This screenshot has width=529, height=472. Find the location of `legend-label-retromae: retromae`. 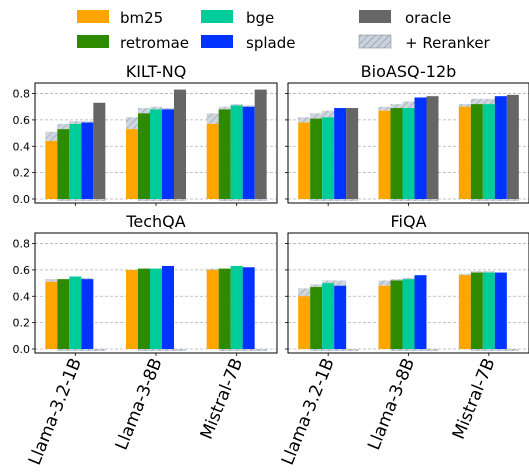

legend-label-retromae: retromae is located at coordinates (154, 43).